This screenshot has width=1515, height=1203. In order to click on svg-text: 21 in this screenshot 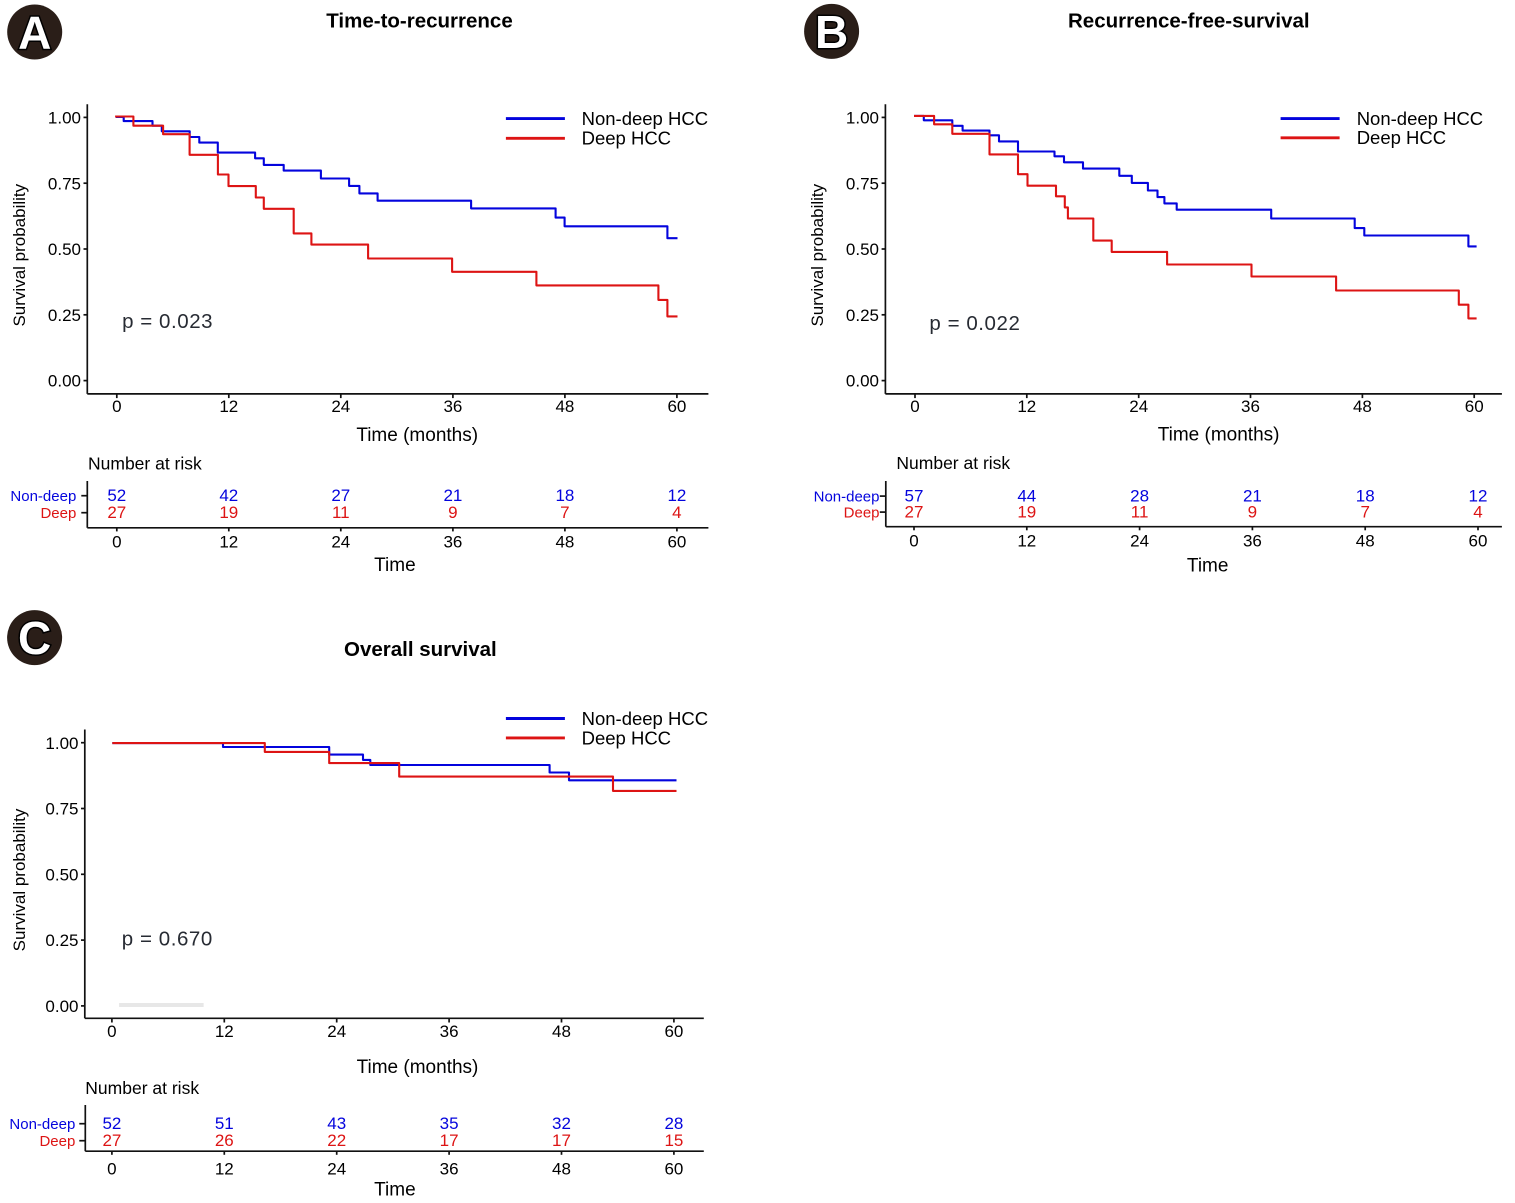, I will do `click(452, 495)`.